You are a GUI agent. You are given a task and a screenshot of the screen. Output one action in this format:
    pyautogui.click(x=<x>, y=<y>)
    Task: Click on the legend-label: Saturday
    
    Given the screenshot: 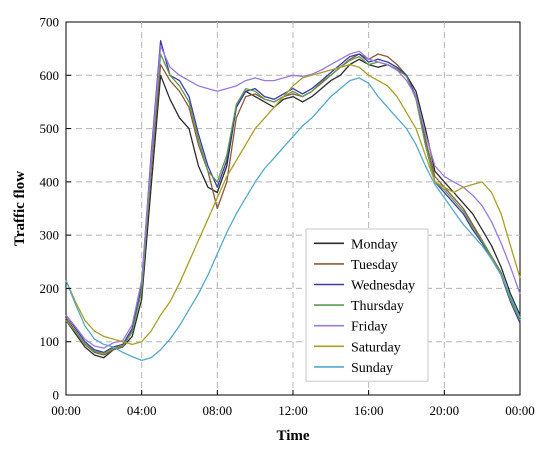 What is the action you would take?
    pyautogui.click(x=376, y=347)
    